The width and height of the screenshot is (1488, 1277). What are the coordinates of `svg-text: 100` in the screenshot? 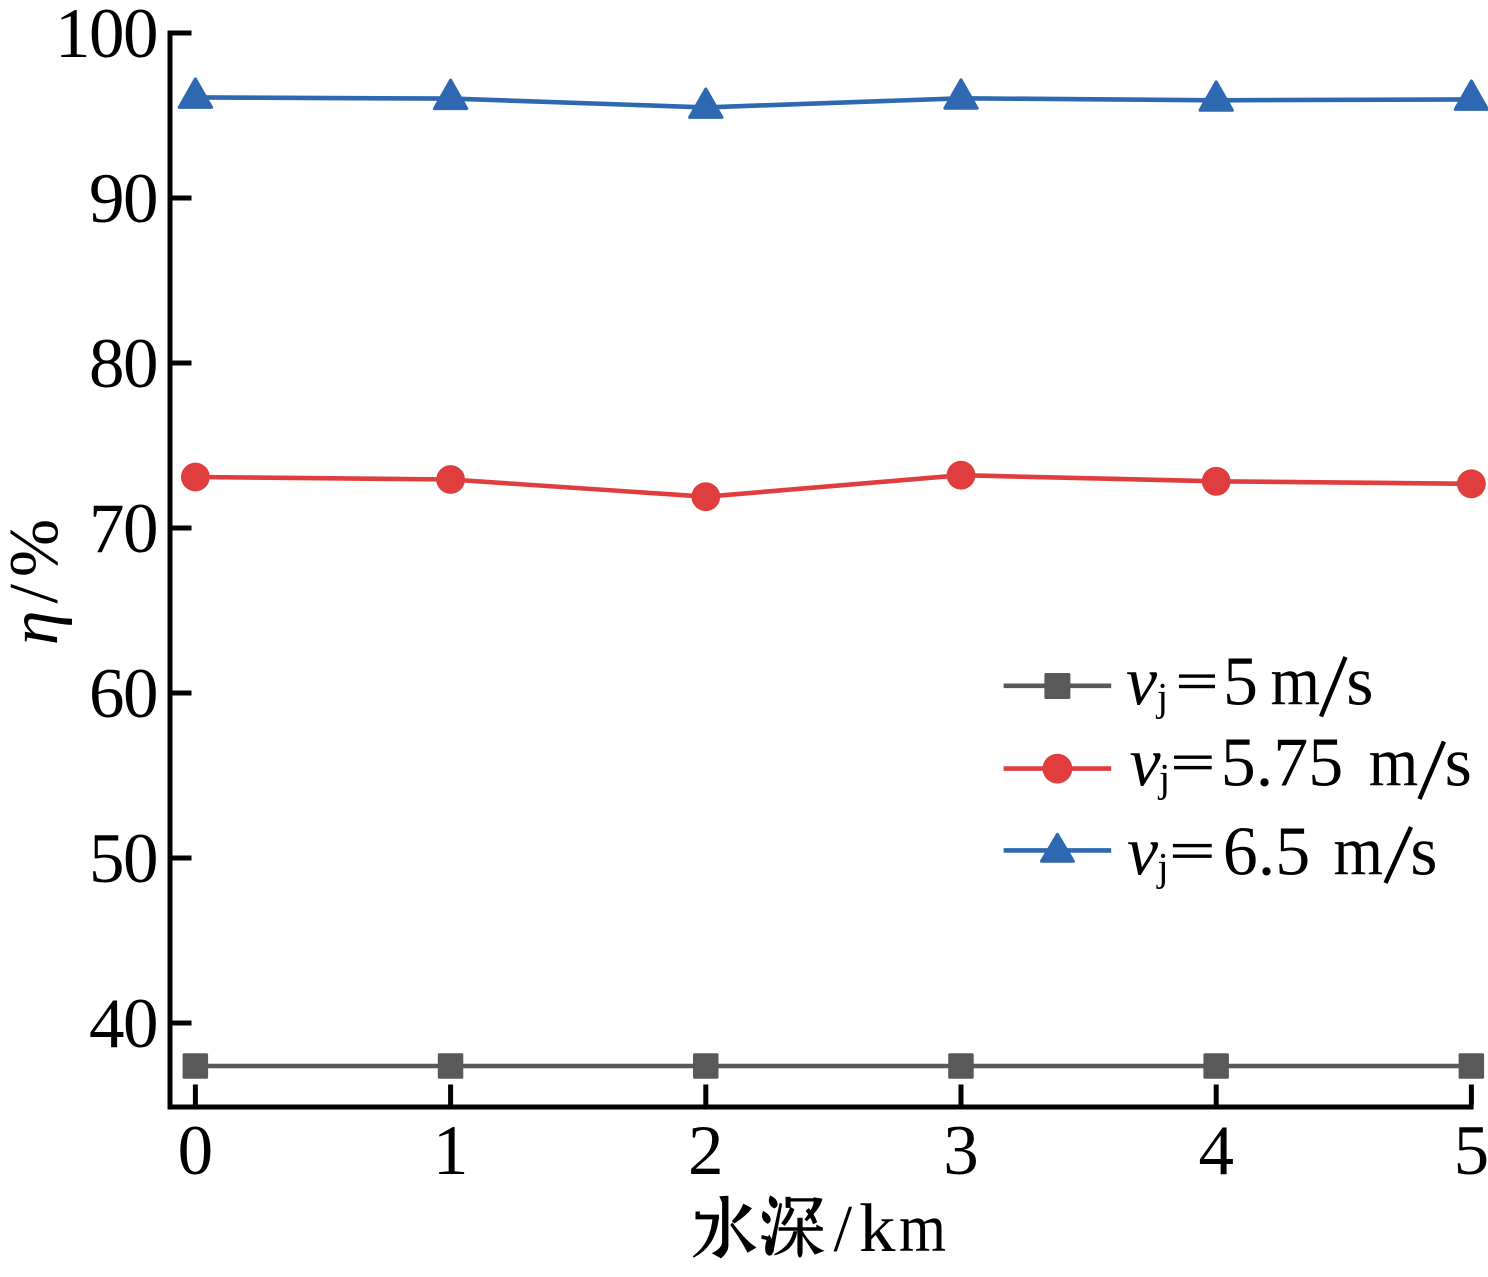 It's located at (106, 36).